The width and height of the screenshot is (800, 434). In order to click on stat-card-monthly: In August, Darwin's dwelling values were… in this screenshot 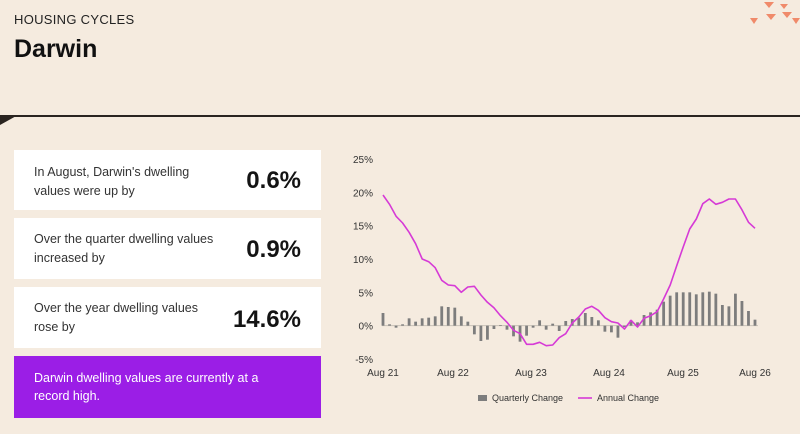, I will do `click(167, 180)`.